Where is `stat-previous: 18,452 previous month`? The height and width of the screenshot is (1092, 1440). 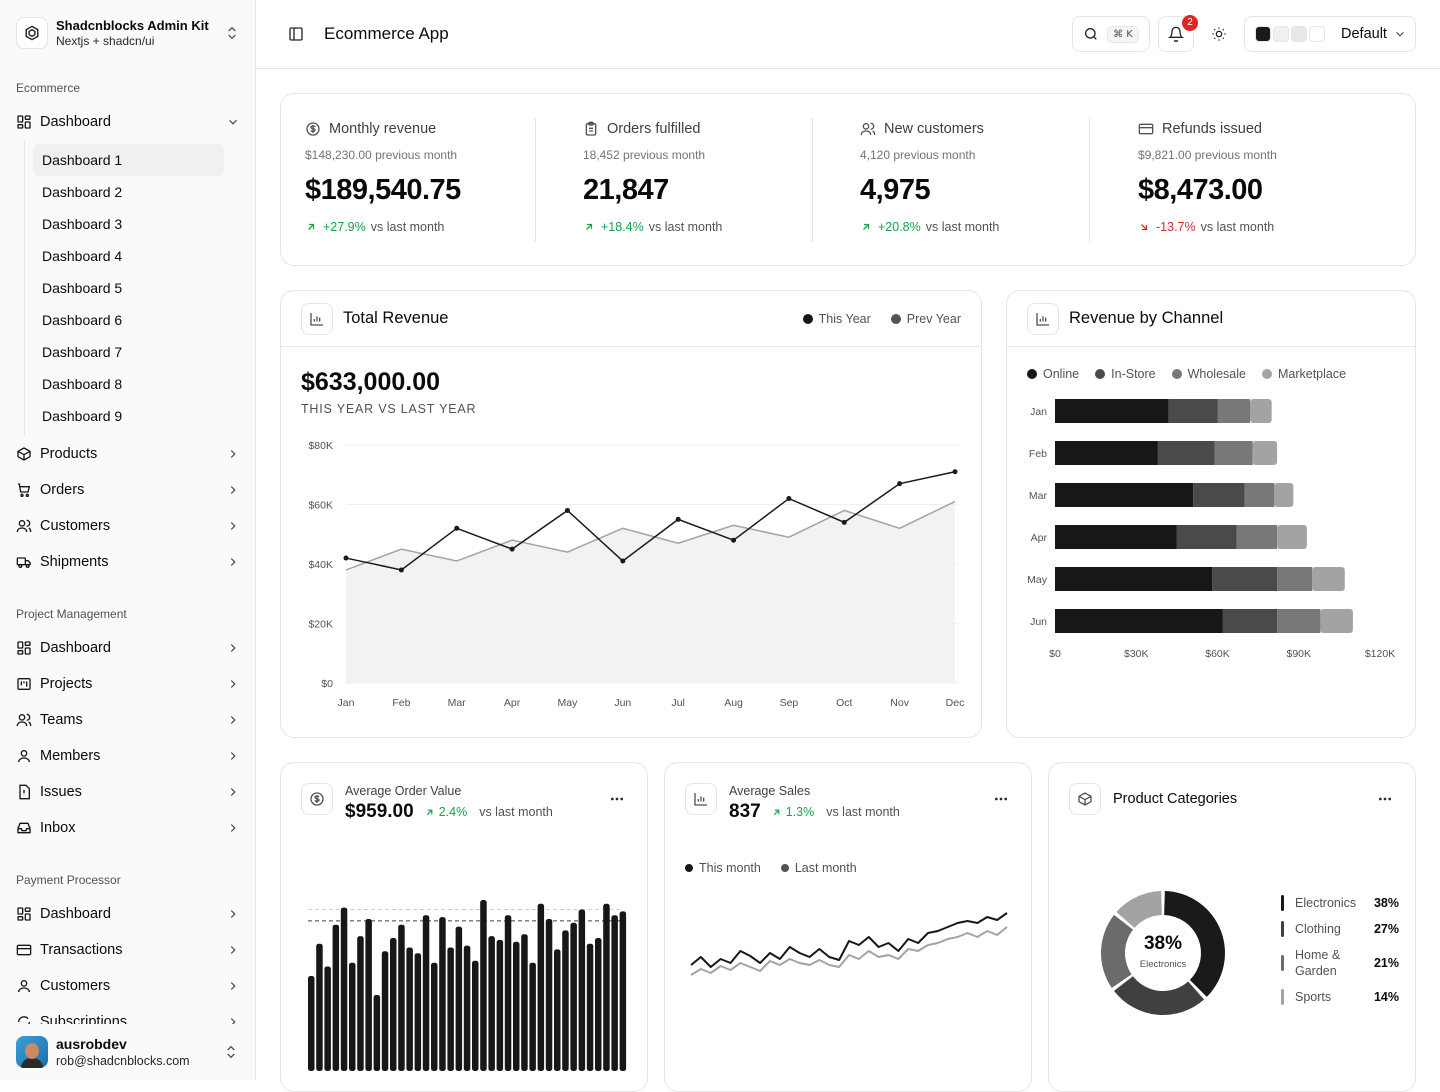 stat-previous: 18,452 previous month is located at coordinates (644, 155).